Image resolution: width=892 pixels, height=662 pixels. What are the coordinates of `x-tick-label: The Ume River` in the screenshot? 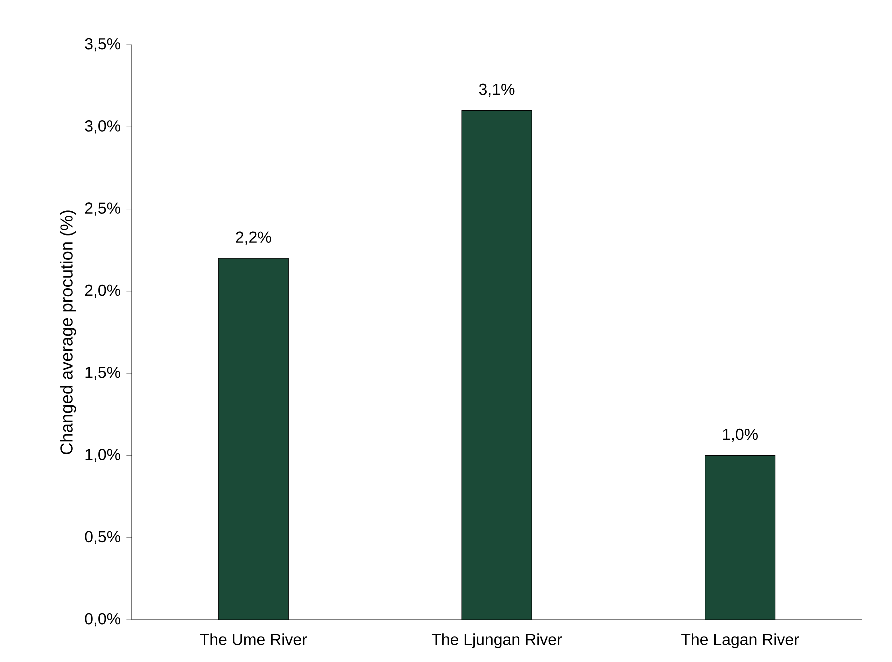 It's located at (254, 640).